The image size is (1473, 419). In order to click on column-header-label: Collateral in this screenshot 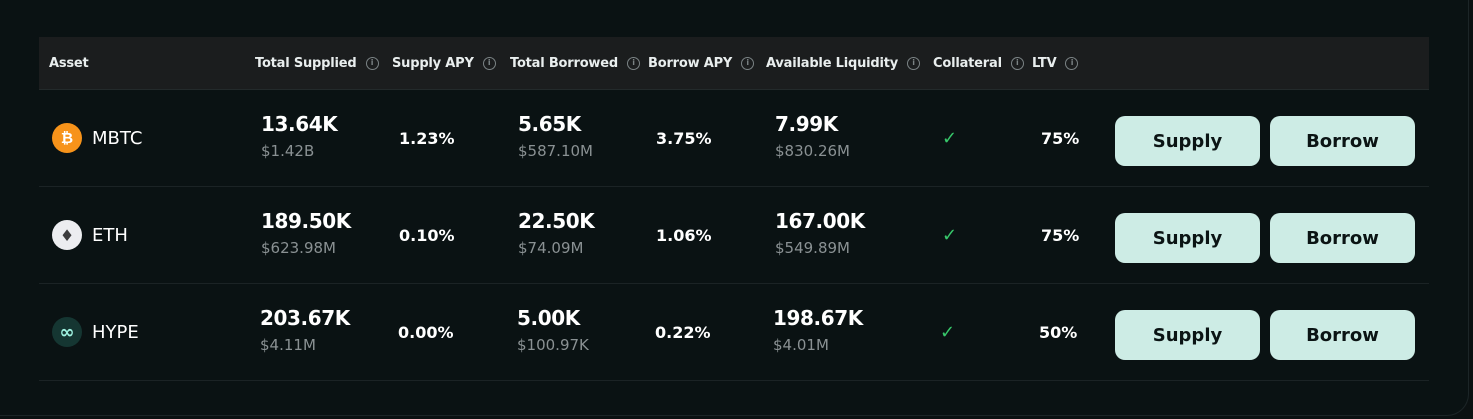, I will do `click(967, 63)`.